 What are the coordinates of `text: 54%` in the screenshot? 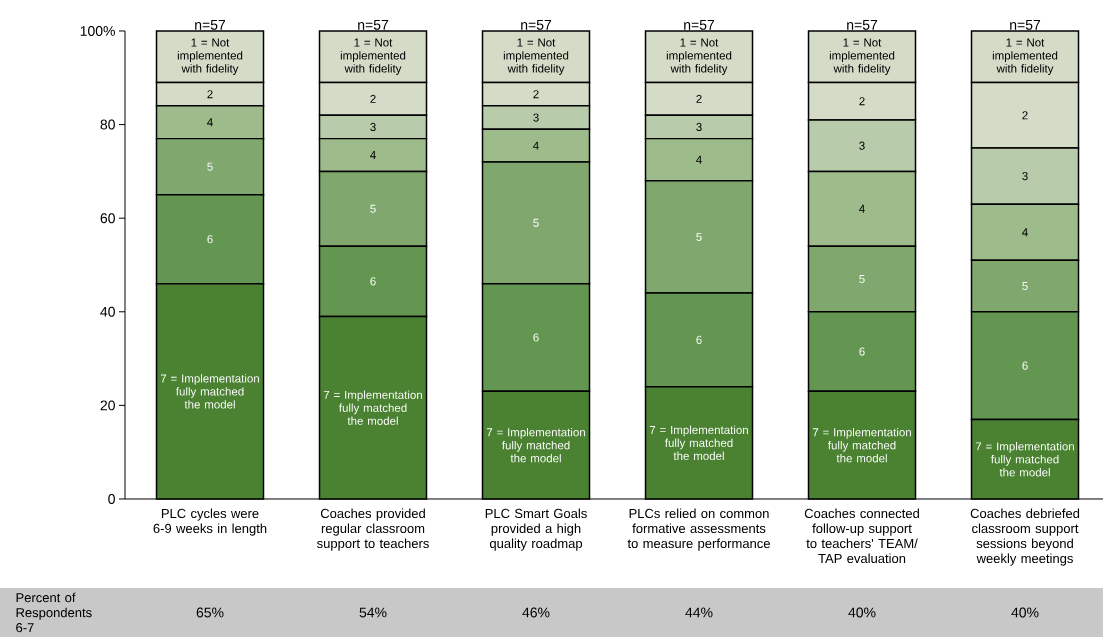 It's located at (373, 612).